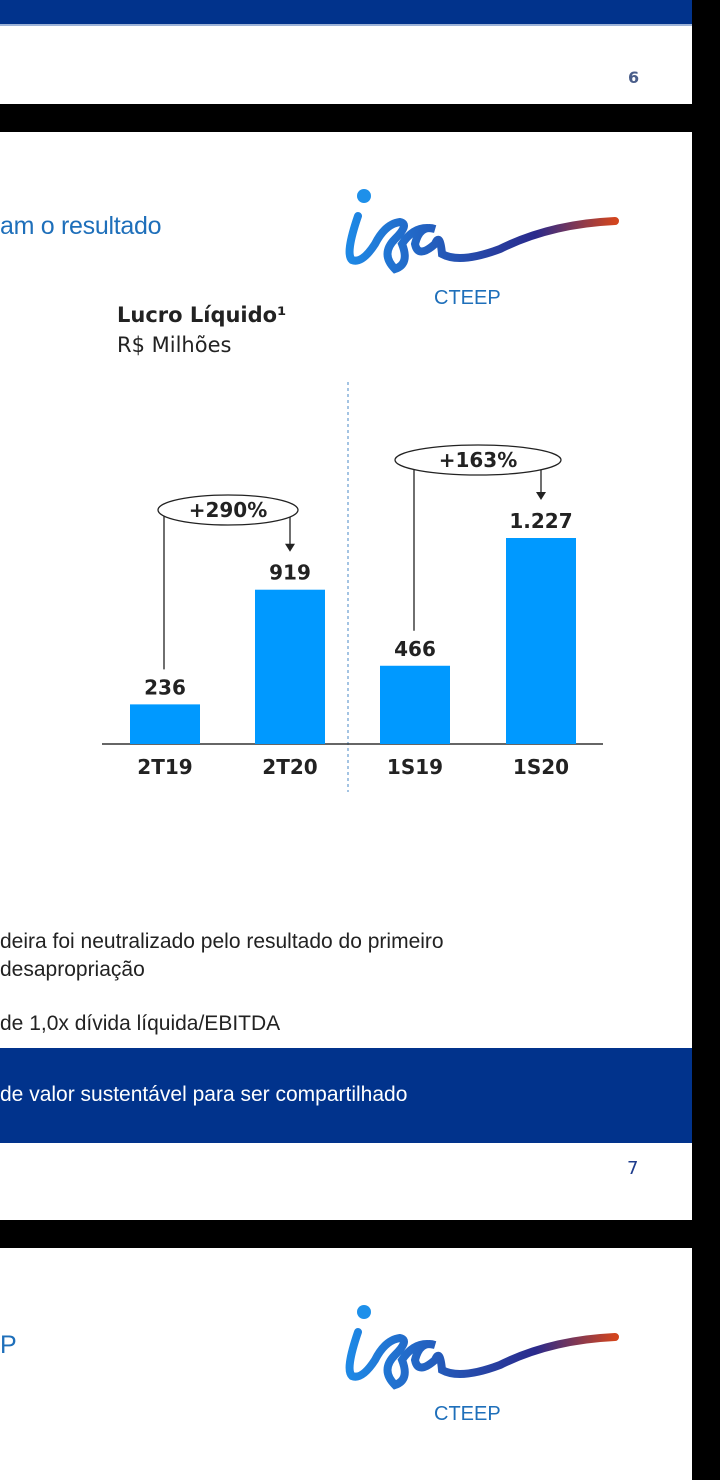 This screenshot has height=1480, width=720. Describe the element at coordinates (81, 226) in the screenshot. I see `slide-title: am o resultado` at that location.